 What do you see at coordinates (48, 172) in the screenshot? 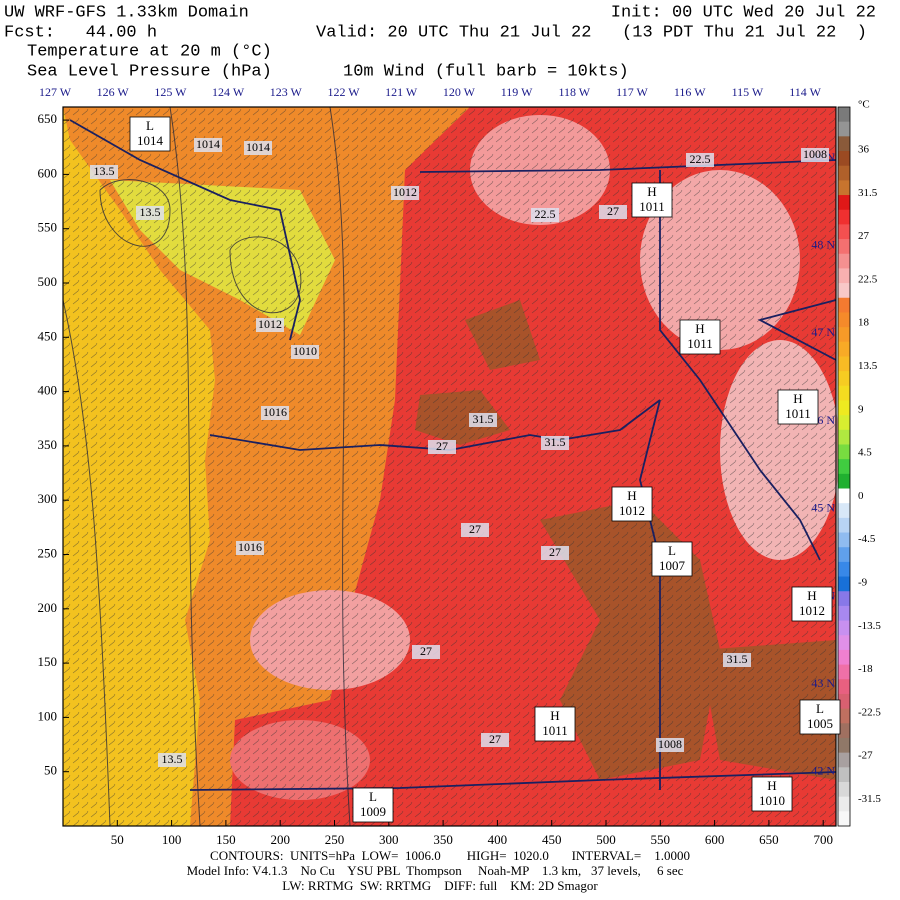
I see `y-tick-label: 600` at bounding box center [48, 172].